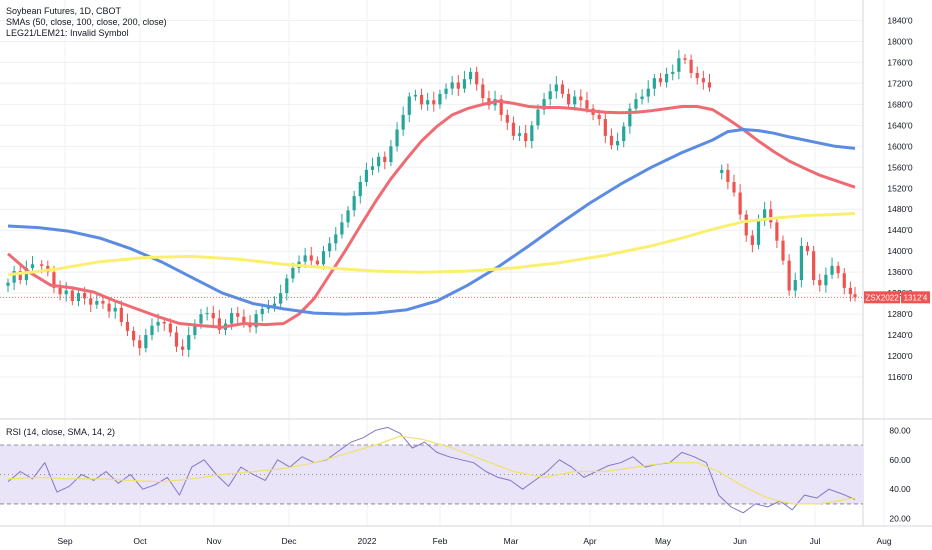 Image resolution: width=932 pixels, height=550 pixels. I want to click on y-tick-label: 1320'0, so click(900, 293).